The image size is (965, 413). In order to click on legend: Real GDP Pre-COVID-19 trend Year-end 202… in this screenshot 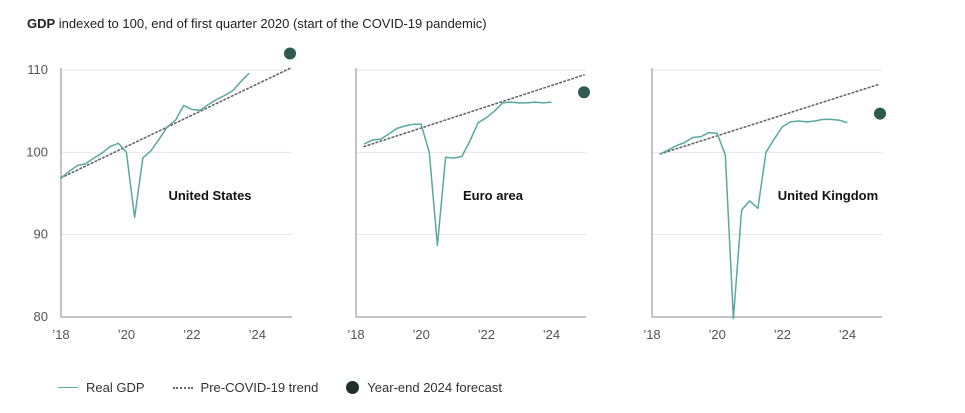, I will do `click(294, 387)`.